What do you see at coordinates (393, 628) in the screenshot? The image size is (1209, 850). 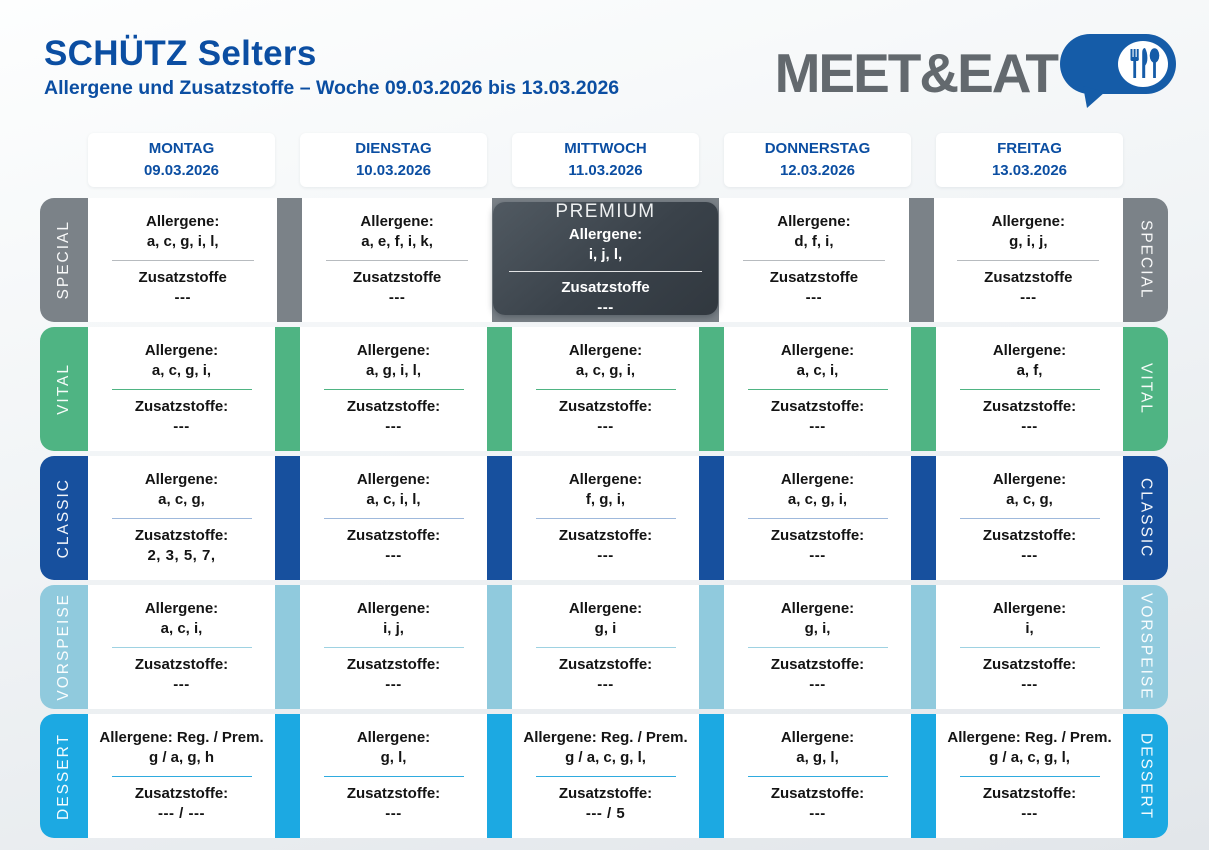 I see `allergene-values: i, j,` at bounding box center [393, 628].